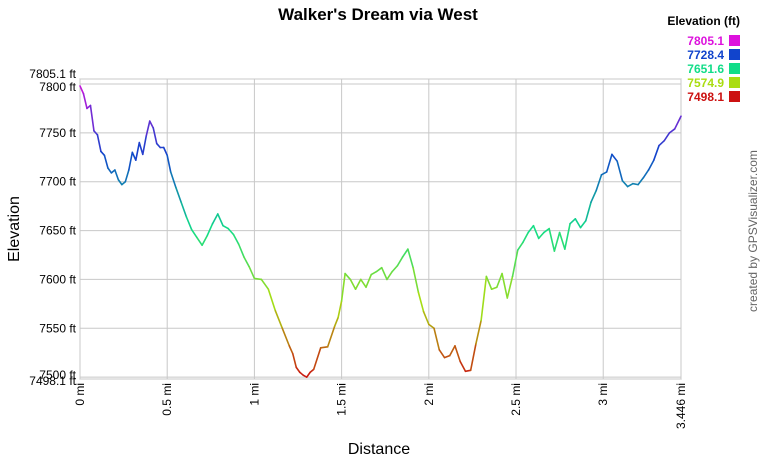  I want to click on y-tick-label: 7600 ft, so click(57, 279).